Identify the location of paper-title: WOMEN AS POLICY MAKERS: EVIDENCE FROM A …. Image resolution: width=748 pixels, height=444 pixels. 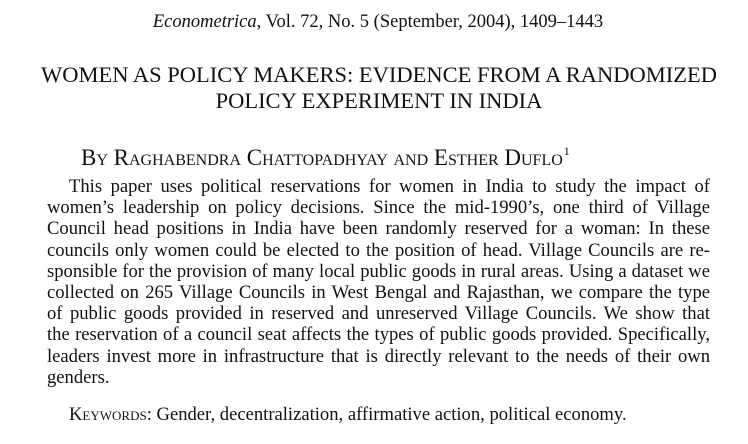
(374, 88).